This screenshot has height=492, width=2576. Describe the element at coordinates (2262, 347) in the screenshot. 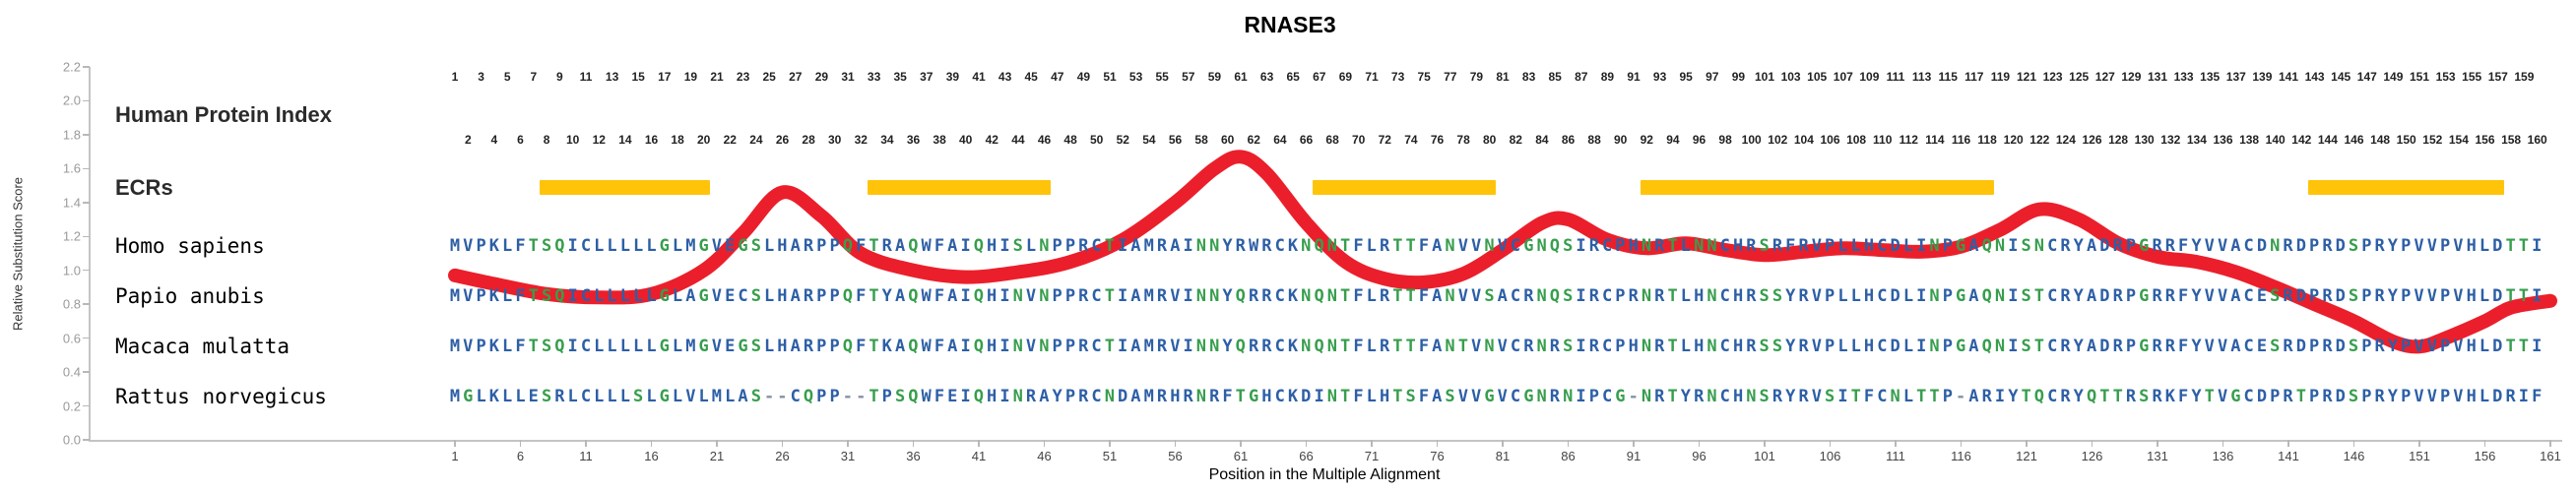

I see `residue: E` at that location.